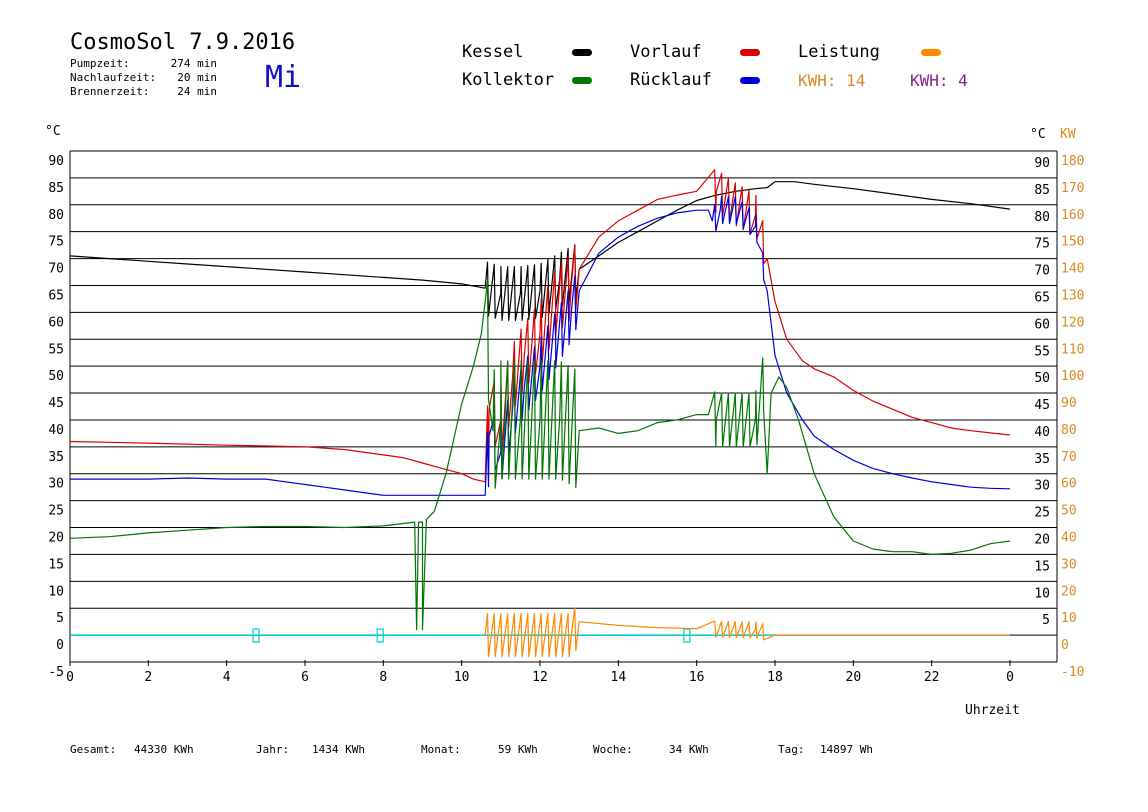 Image resolution: width=1148 pixels, height=812 pixels. I want to click on y-tick-label-power: 70, so click(1069, 457).